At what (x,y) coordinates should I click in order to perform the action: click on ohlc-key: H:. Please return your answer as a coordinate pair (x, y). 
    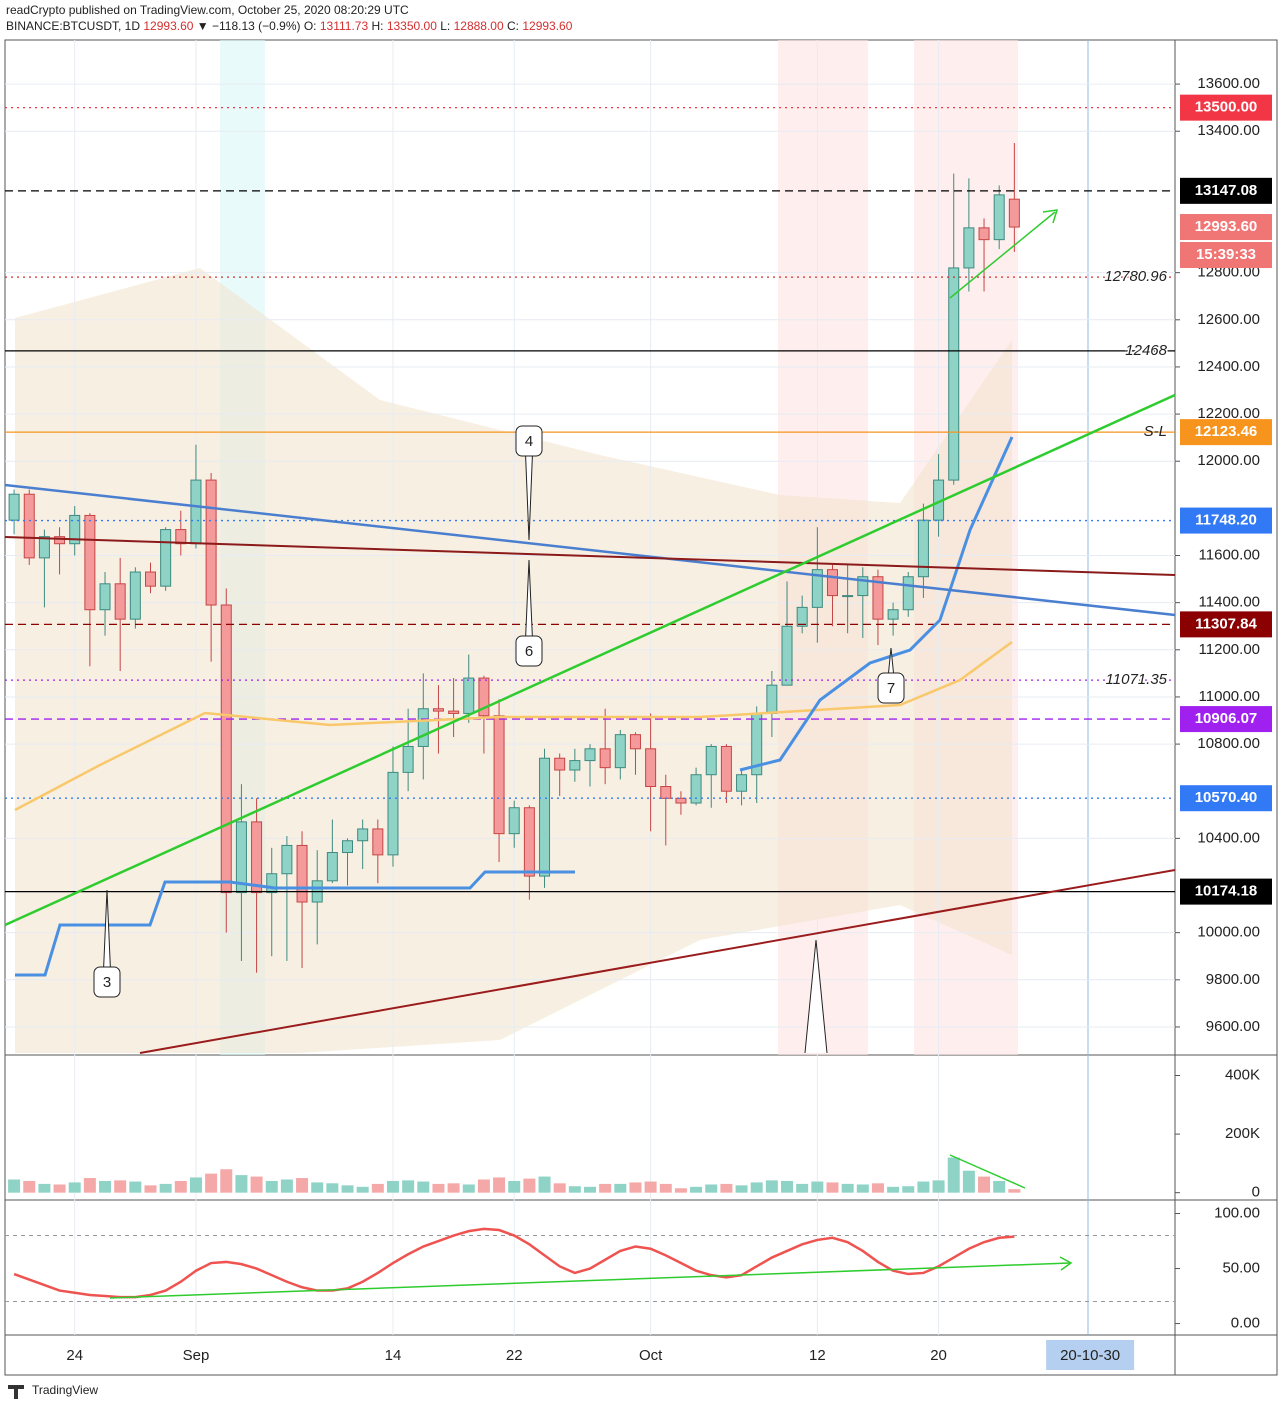
    Looking at the image, I should click on (377, 26).